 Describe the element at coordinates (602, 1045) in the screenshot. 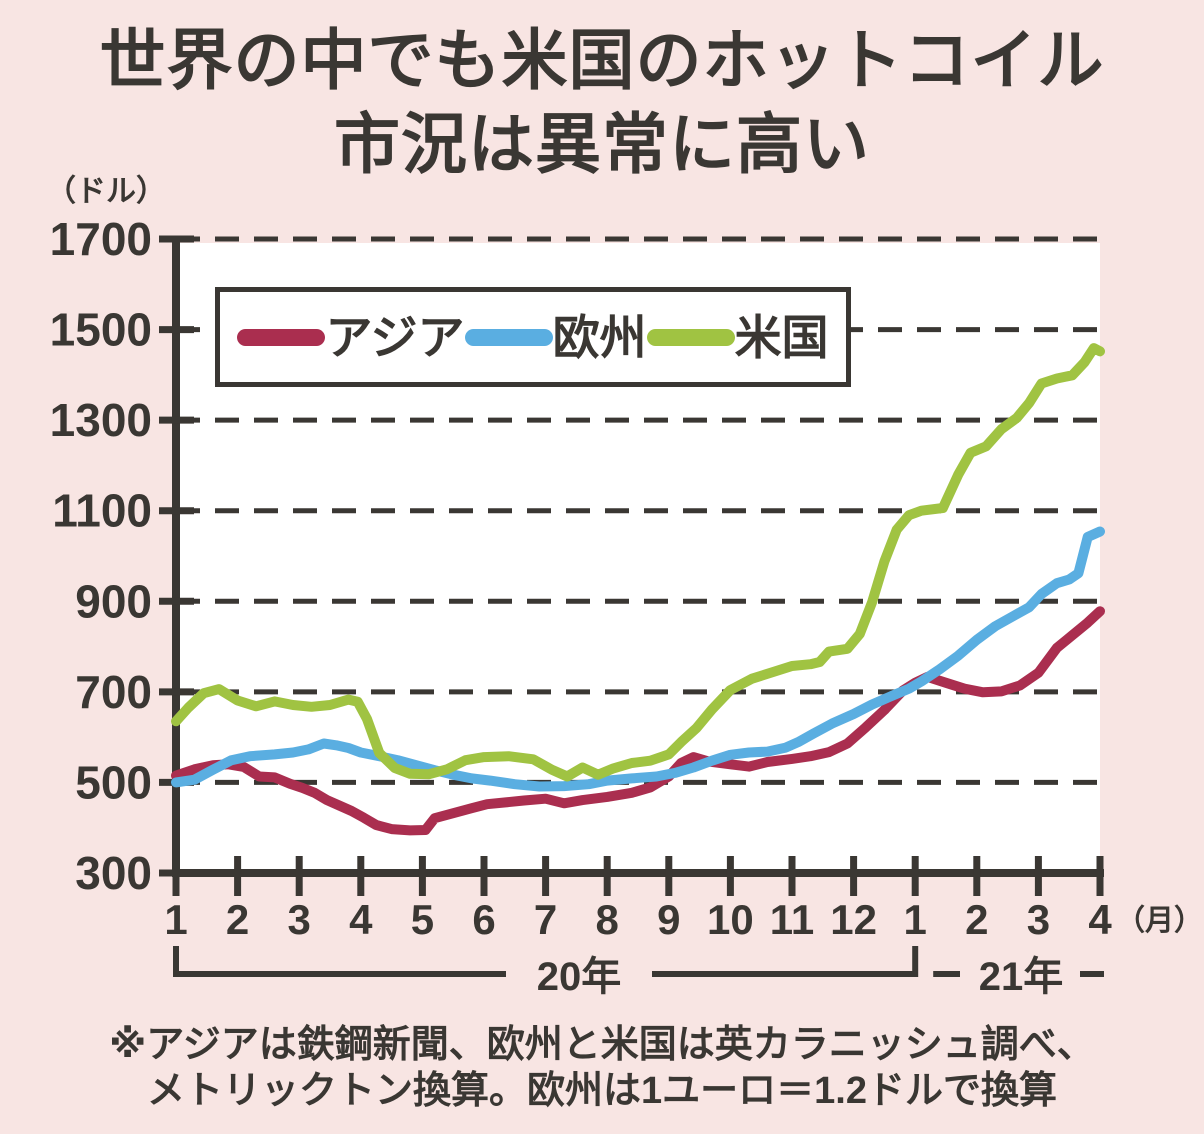

I see `source-note-line1: ※アジアは鉄鋼新聞、欧州と米国は英カラニッシュ調べ、` at that location.